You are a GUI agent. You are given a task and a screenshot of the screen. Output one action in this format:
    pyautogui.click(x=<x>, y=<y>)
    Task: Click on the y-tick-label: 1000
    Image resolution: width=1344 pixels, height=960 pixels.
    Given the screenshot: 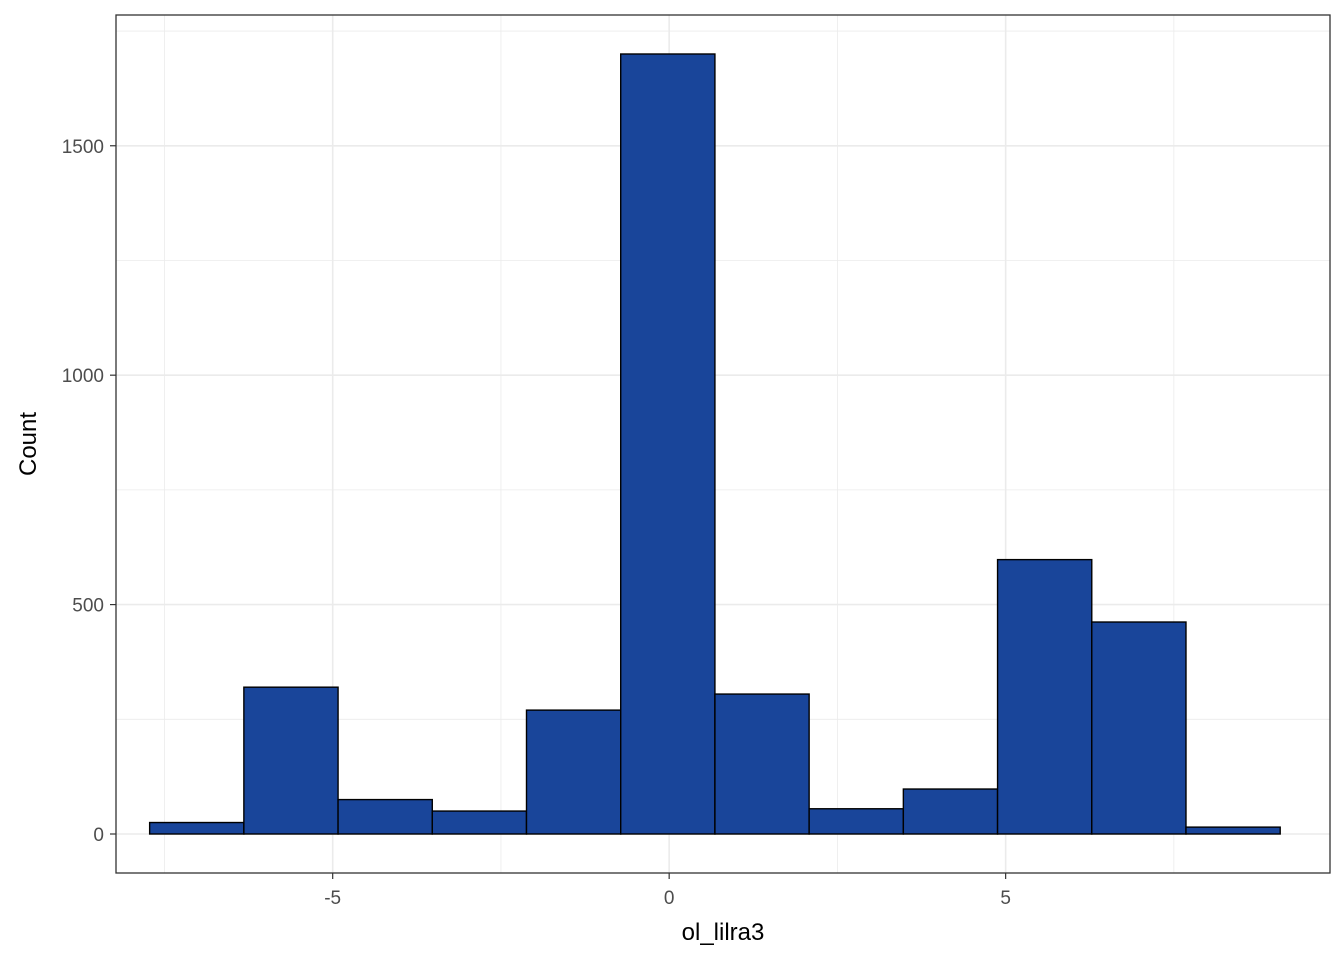 What is the action you would take?
    pyautogui.click(x=83, y=376)
    